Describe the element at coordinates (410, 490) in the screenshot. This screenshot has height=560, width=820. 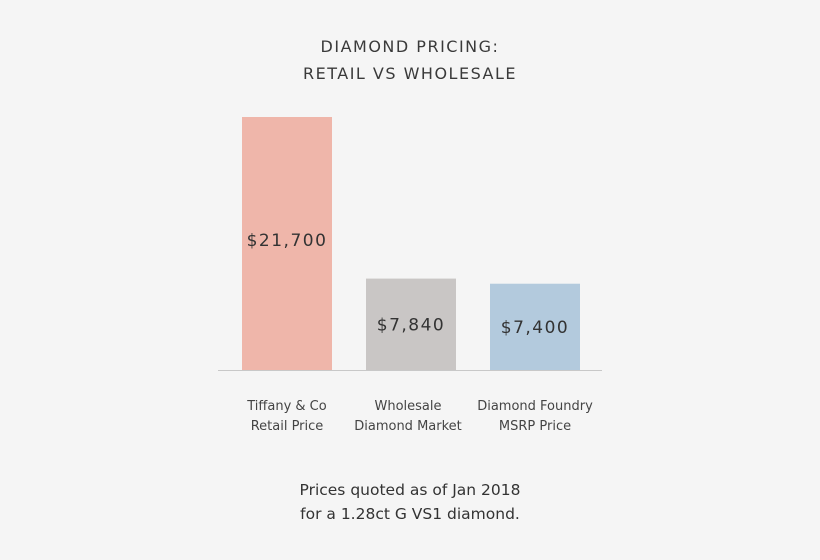
I see `footnote-line-1: Prices quoted as of Jan 2018` at that location.